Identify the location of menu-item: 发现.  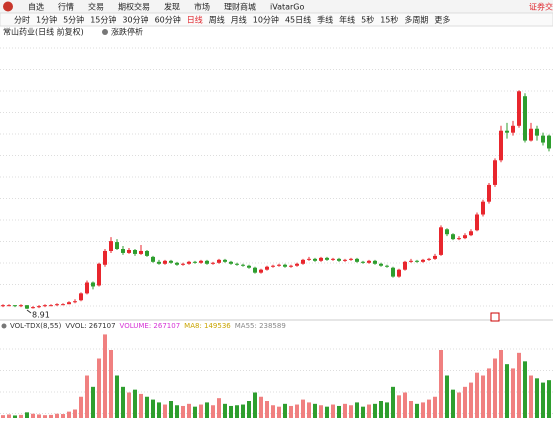
(172, 7).